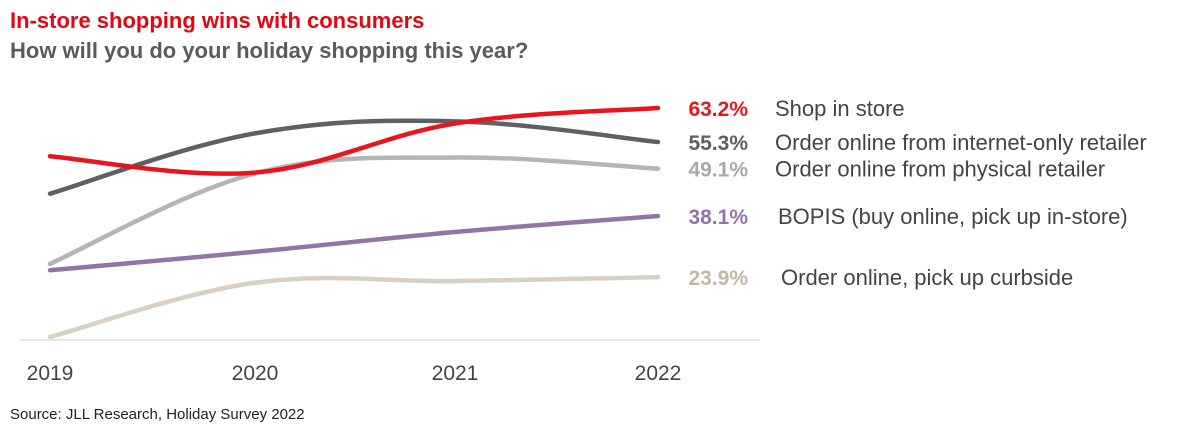 The height and width of the screenshot is (439, 1200). I want to click on x-tick-label-2019: 2019, so click(50, 373).